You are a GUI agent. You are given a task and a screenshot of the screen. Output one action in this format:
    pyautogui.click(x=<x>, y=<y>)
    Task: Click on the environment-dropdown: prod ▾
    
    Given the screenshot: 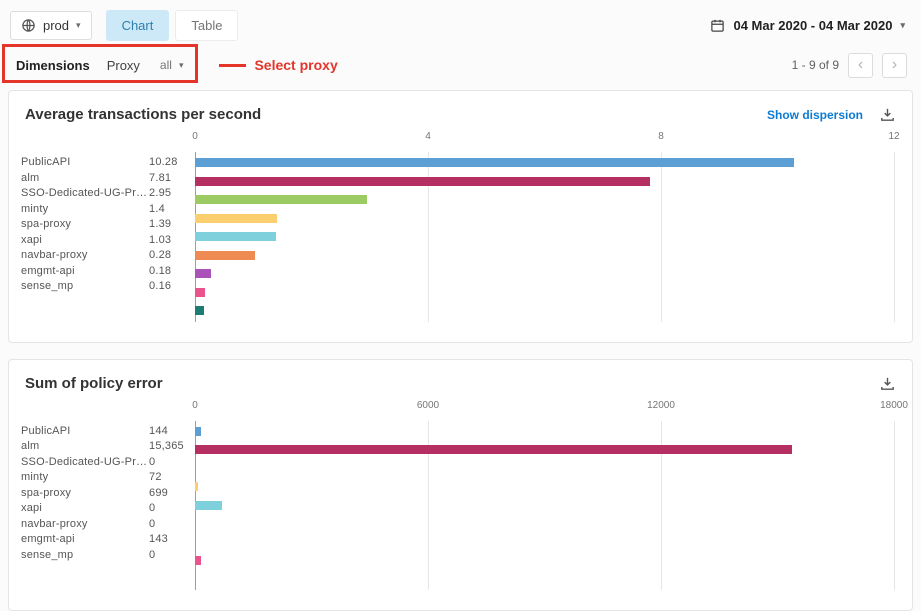 What is the action you would take?
    pyautogui.click(x=51, y=25)
    